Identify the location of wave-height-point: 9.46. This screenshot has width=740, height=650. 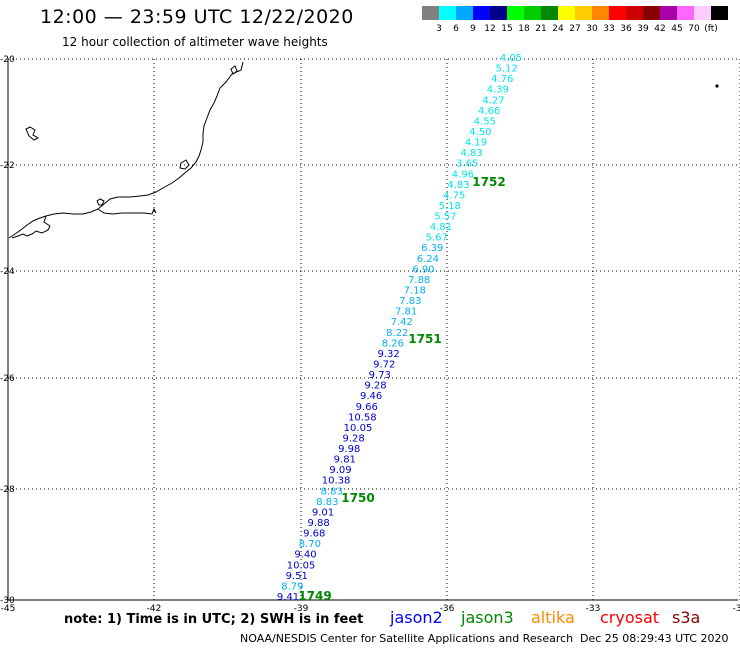
(371, 396).